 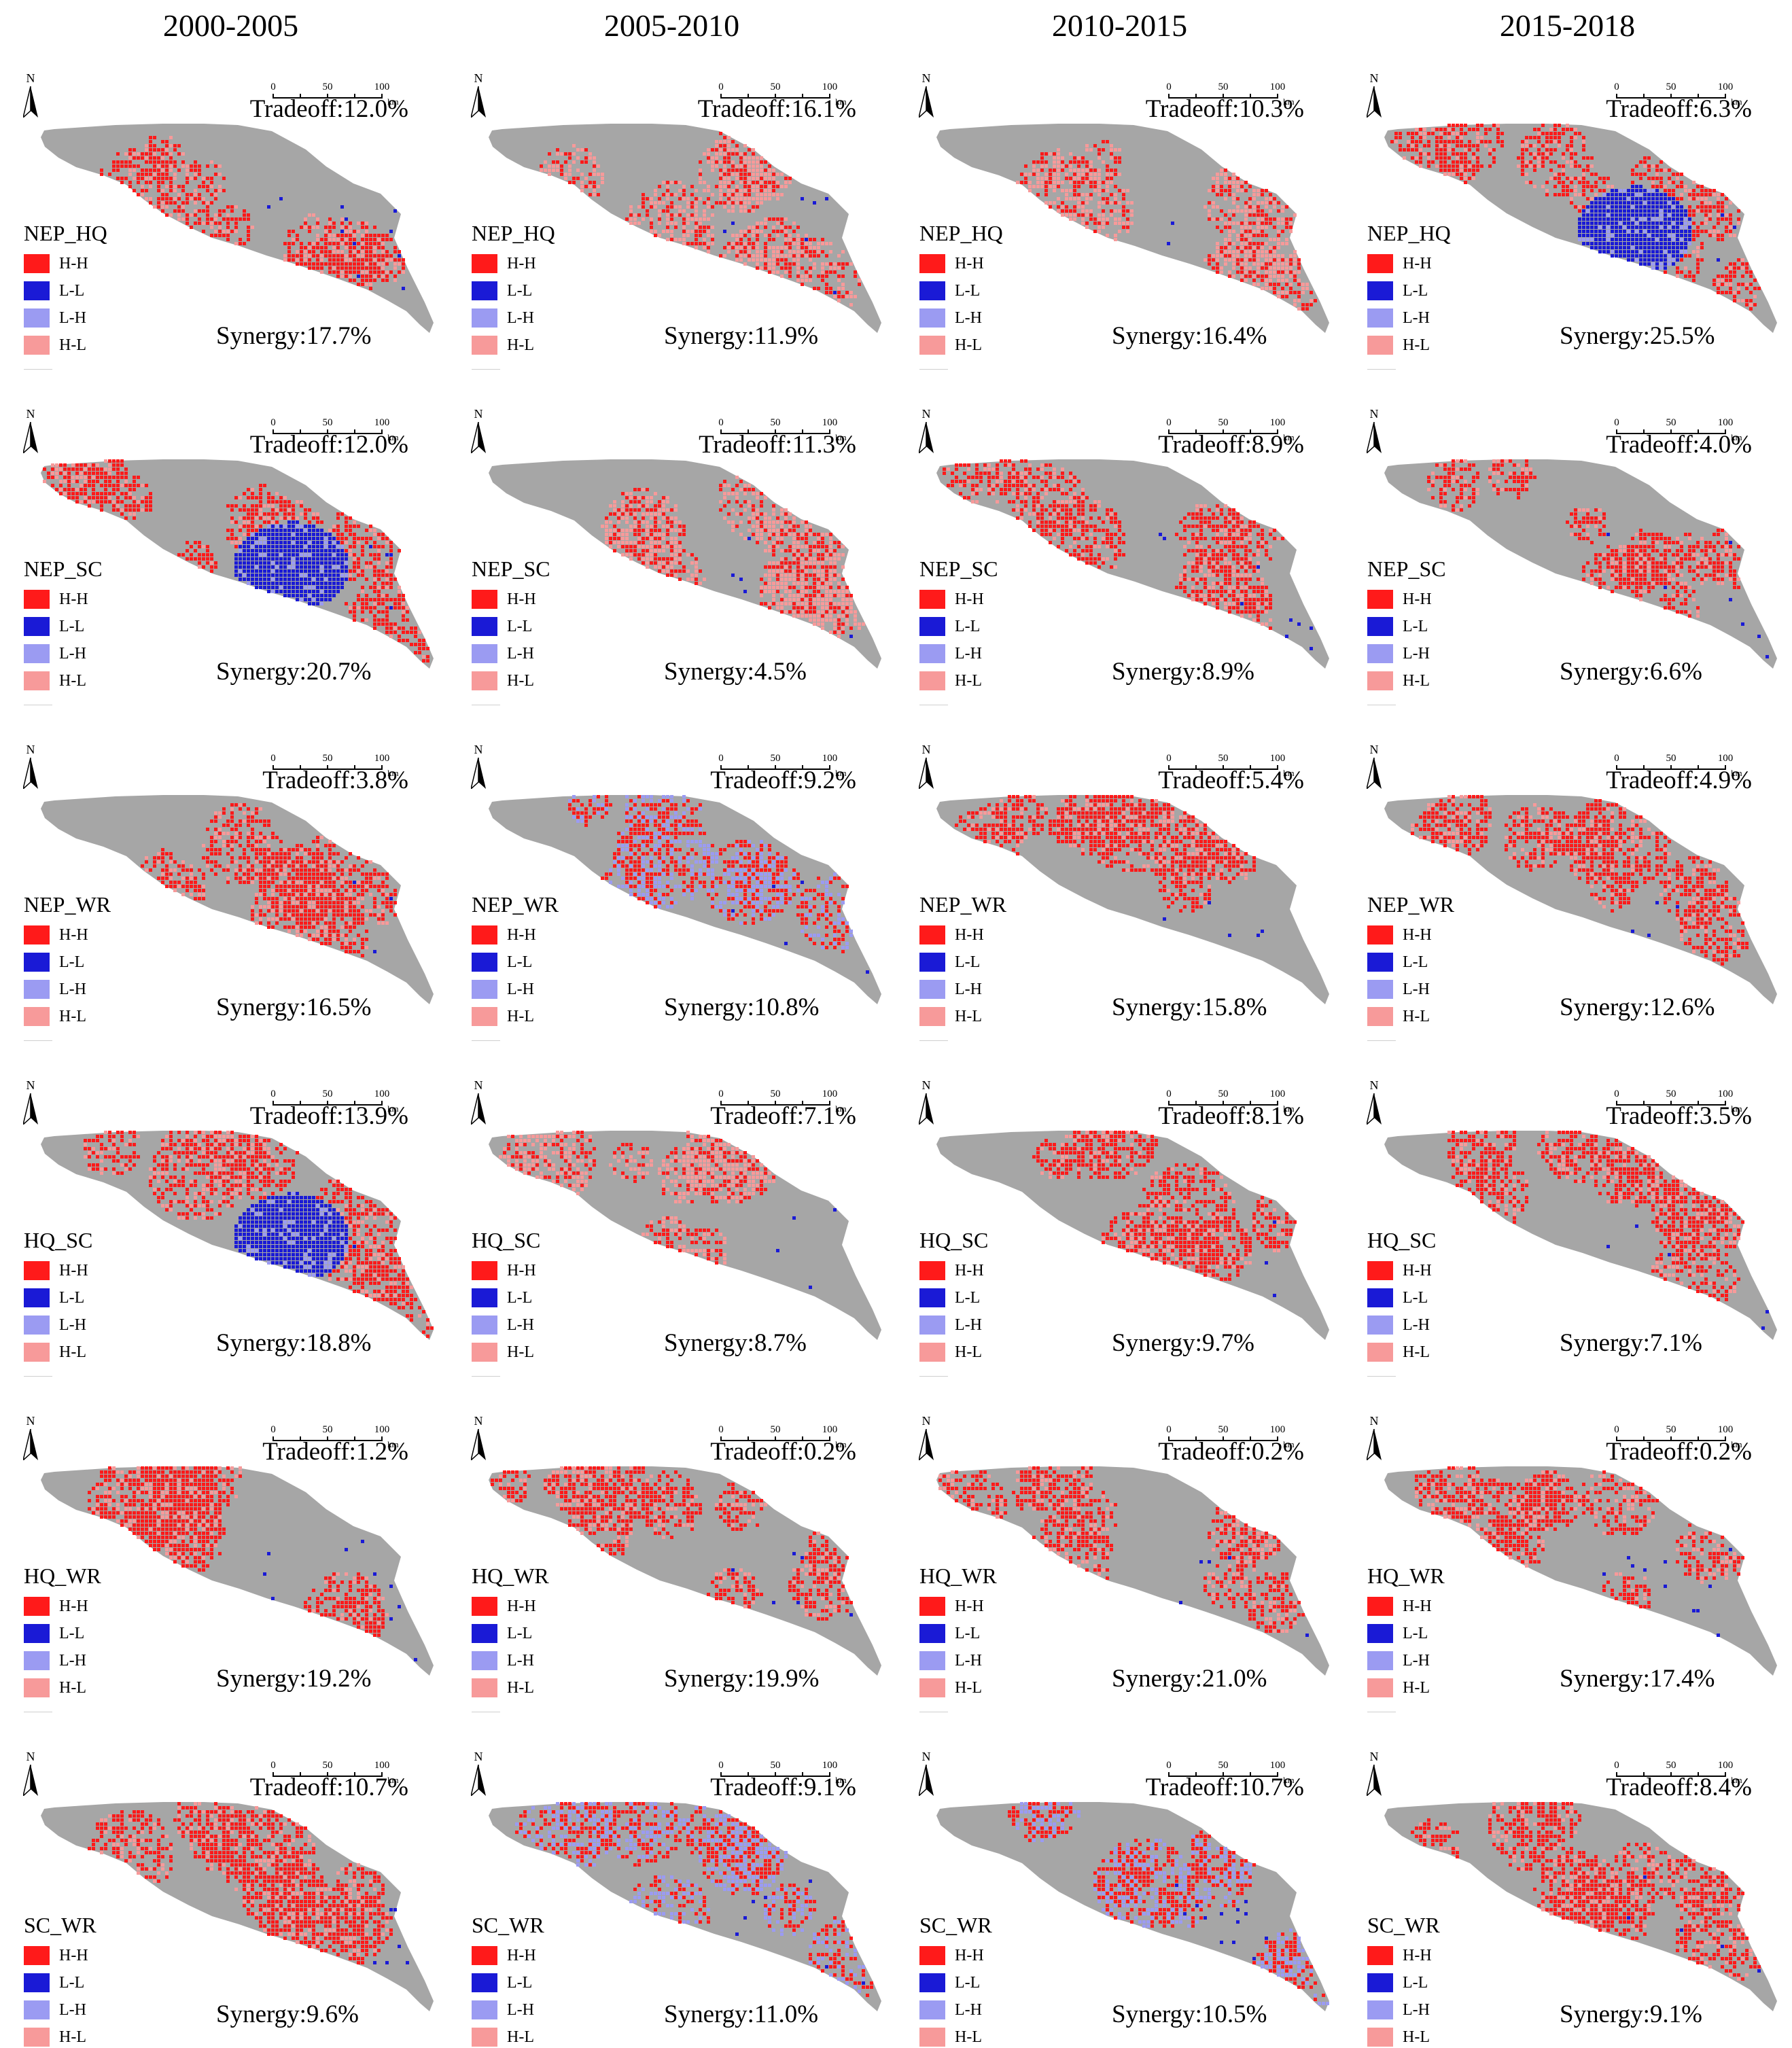 What do you see at coordinates (335, 1452) in the screenshot?
I see `tradeoff-label: Tradeoff:1.2%` at bounding box center [335, 1452].